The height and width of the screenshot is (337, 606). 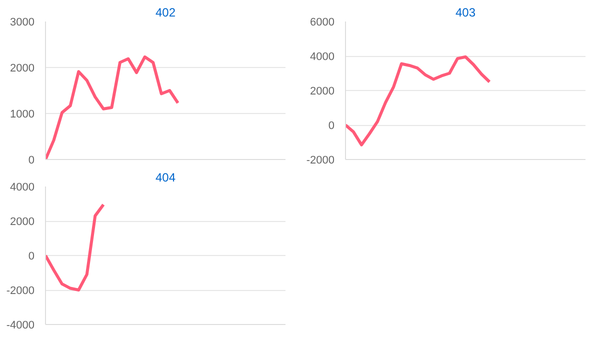 I want to click on y-tick-label: 3000, so click(x=22, y=22).